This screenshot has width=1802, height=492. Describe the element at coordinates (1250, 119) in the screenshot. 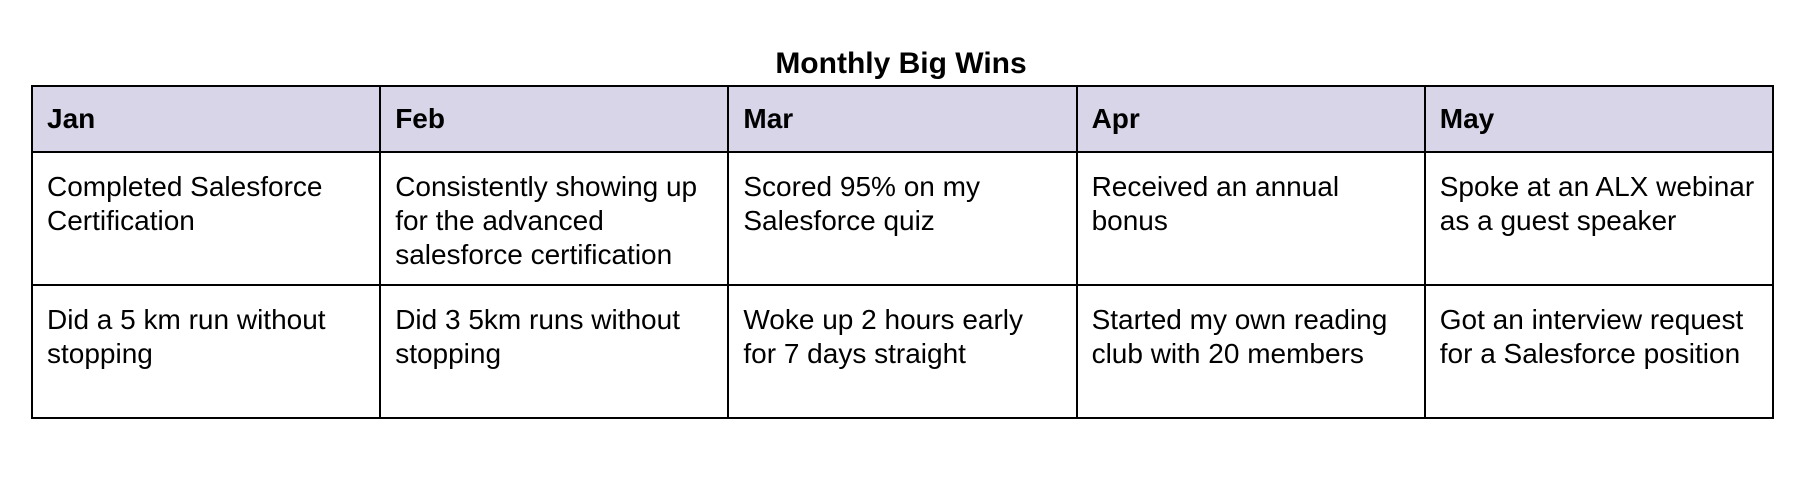

I see `column-header-apr: Apr` at that location.